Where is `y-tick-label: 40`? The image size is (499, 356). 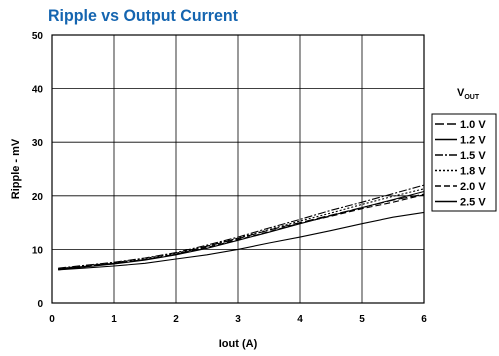 y-tick-label: 40 is located at coordinates (38, 90).